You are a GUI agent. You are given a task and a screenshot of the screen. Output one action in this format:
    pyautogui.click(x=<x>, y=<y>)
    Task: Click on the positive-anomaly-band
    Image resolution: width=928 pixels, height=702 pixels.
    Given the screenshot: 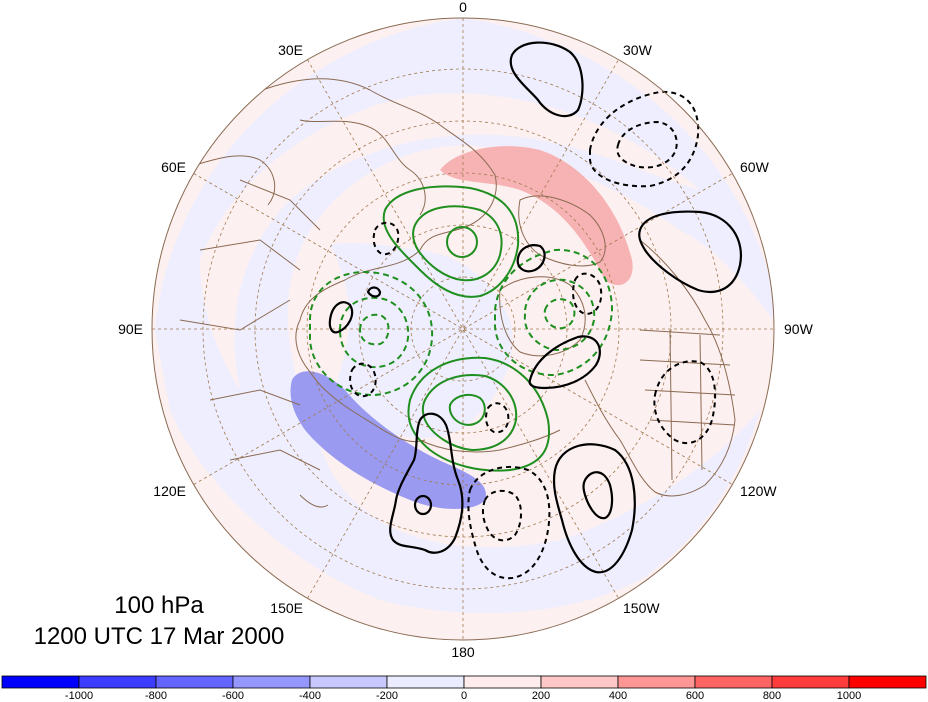 What is the action you would take?
    pyautogui.click(x=536, y=216)
    